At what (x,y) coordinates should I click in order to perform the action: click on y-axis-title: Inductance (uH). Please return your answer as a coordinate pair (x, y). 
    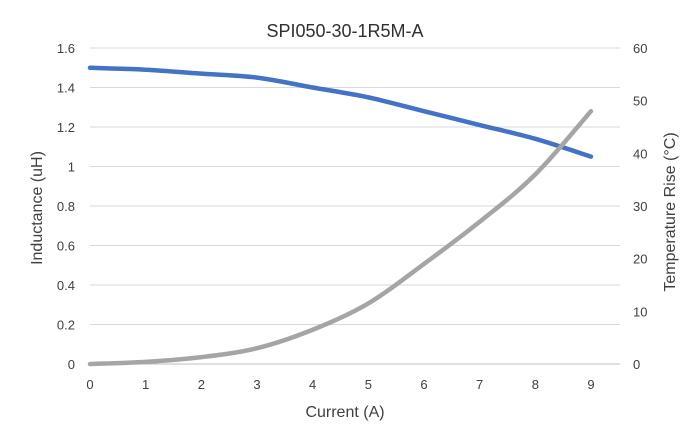
    Looking at the image, I should click on (37, 208).